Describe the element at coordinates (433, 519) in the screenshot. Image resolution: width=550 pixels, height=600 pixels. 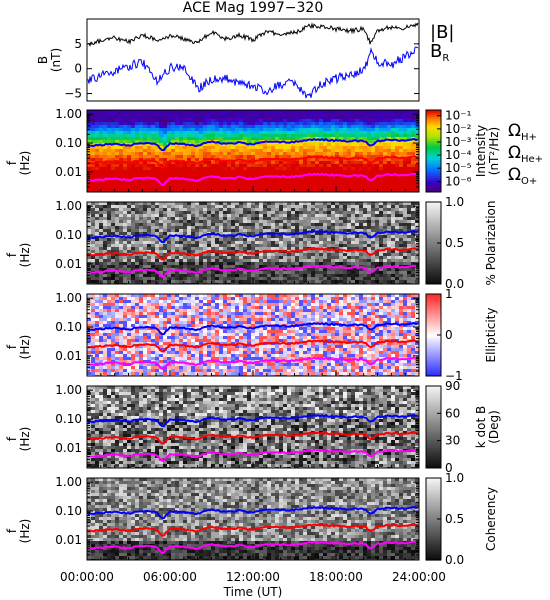
I see `colorbar-coherency` at that location.